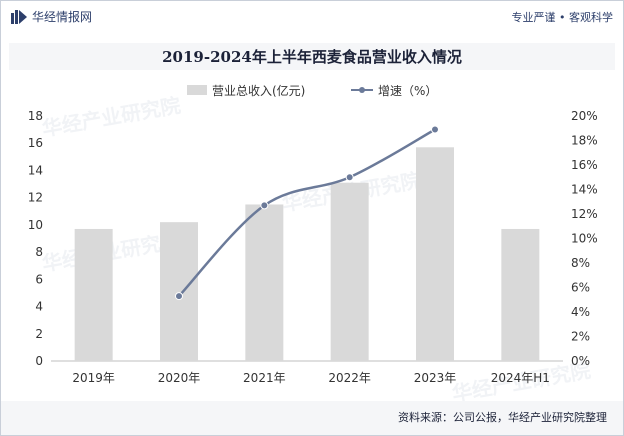  I want to click on y-right-tick-label: 16%, so click(584, 165).